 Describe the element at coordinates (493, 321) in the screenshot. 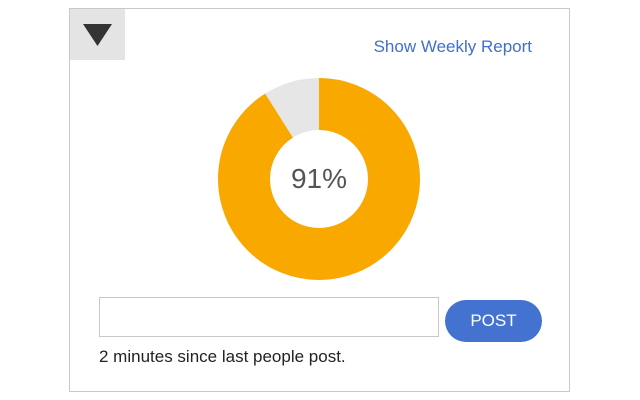

I see `post-button: POST` at that location.